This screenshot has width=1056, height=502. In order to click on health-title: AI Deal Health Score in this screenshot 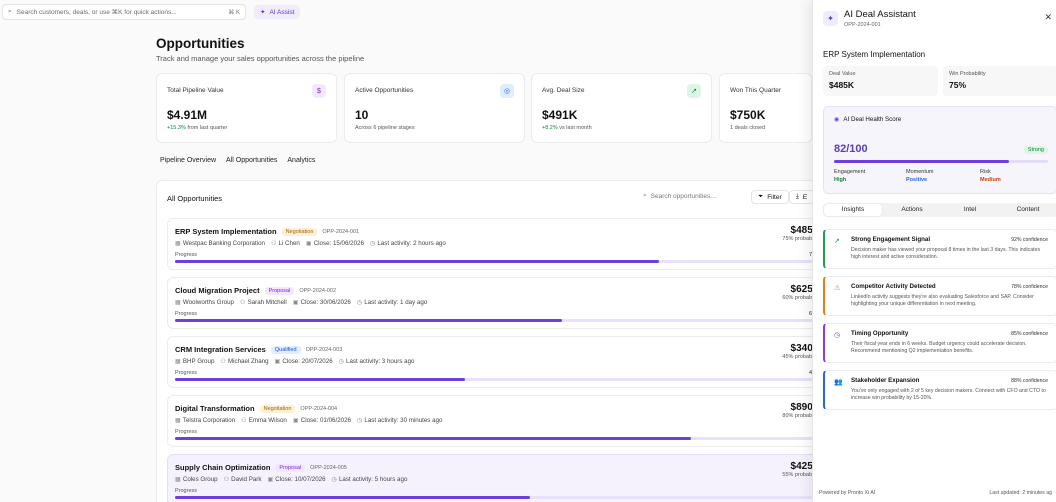, I will do `click(872, 119)`.